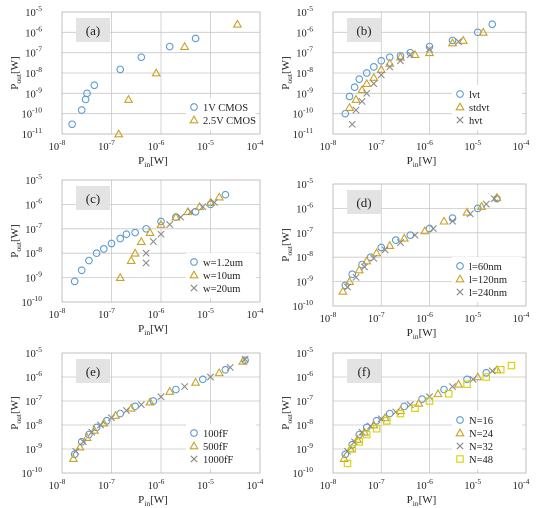 The image size is (550, 508). Describe the element at coordinates (476, 121) in the screenshot. I see `legend-label: hvt` at that location.